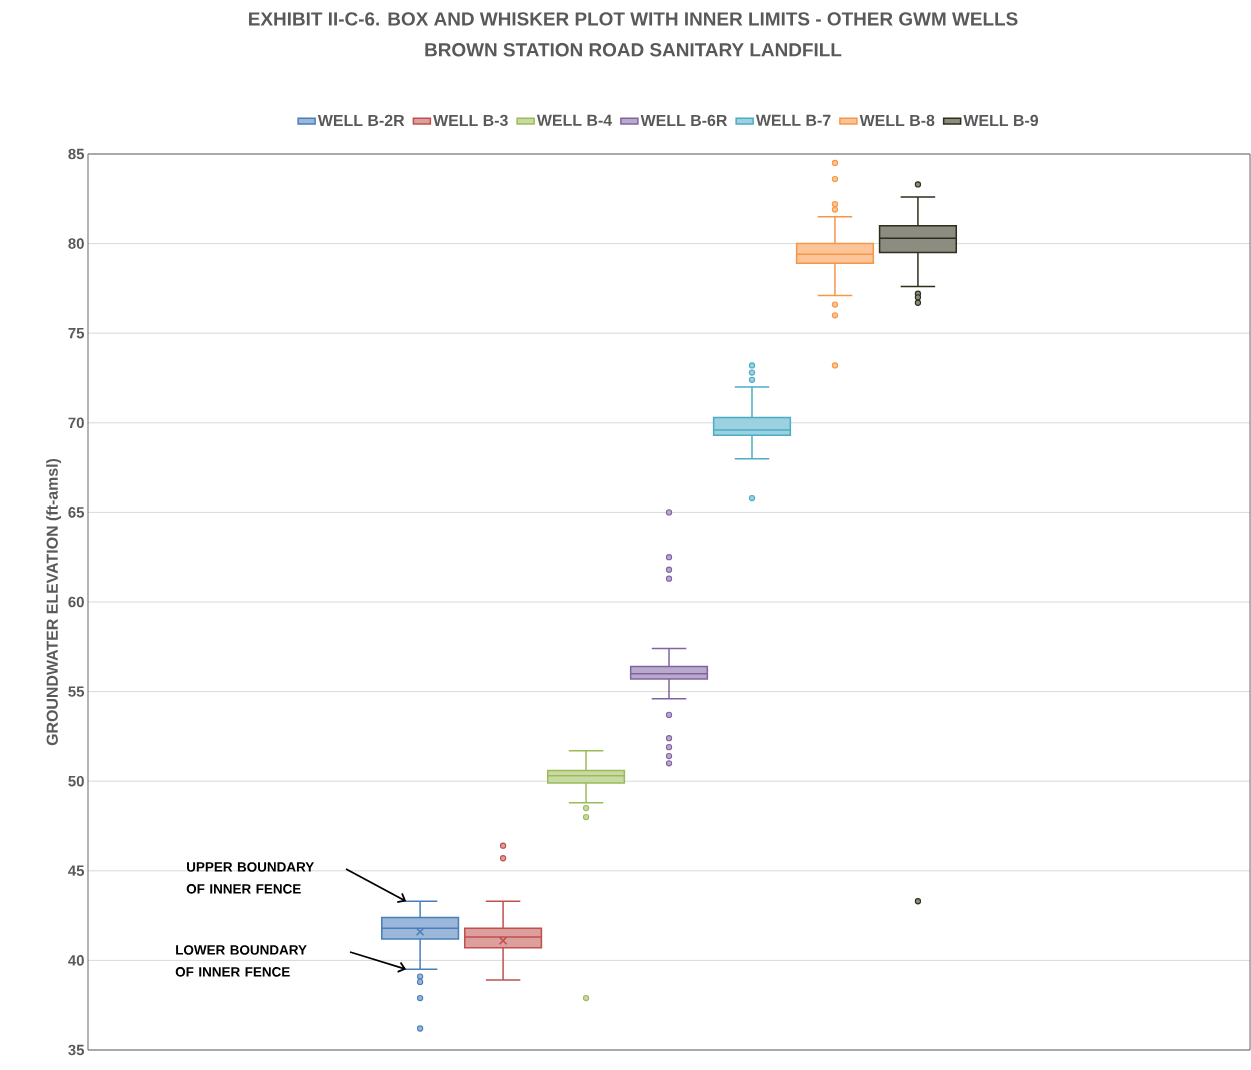  Describe the element at coordinates (897, 120) in the screenshot. I see `legend-label: WELL B-8` at that location.